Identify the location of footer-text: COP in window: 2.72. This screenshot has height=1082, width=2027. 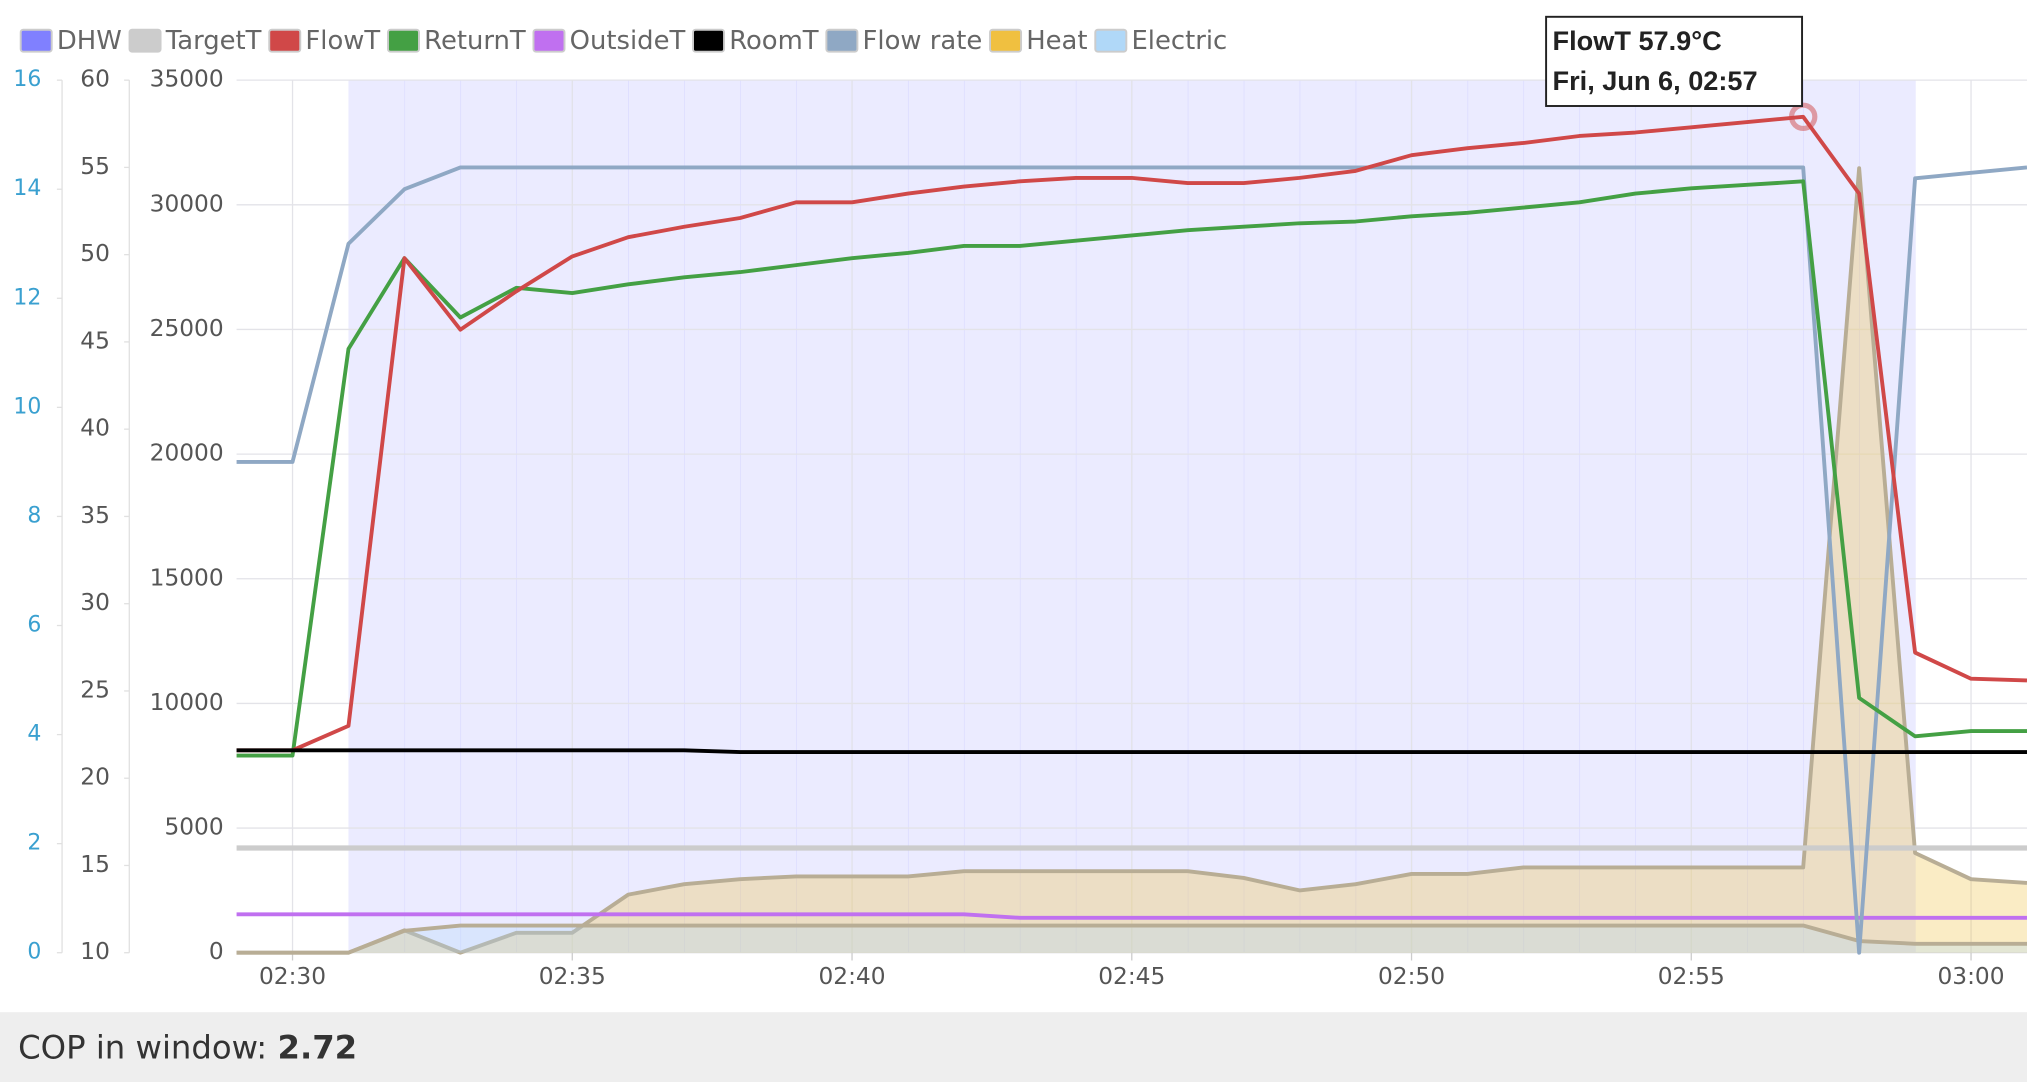
(187, 1048).